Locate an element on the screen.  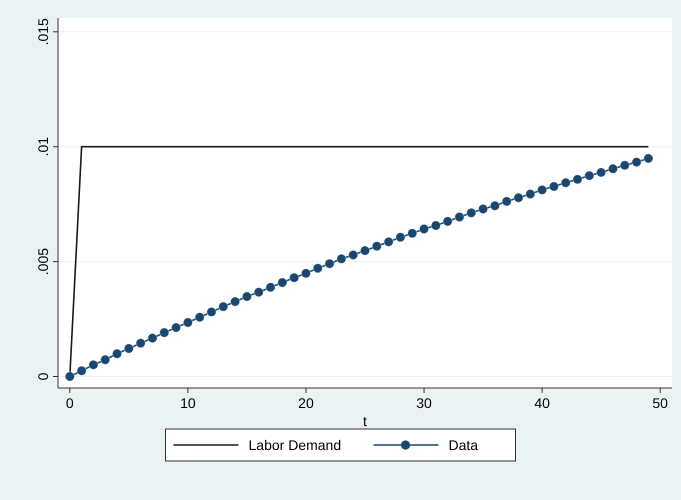
legend-label: Labor Demand is located at coordinates (295, 445).